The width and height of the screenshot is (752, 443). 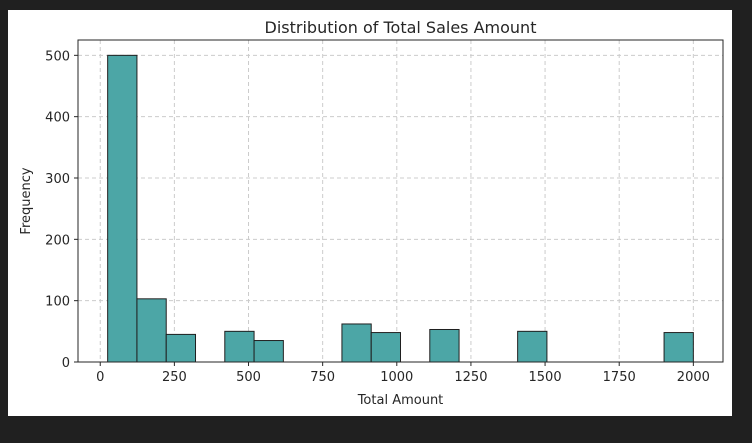 What do you see at coordinates (693, 377) in the screenshot?
I see `x-tick-label: 2000` at bounding box center [693, 377].